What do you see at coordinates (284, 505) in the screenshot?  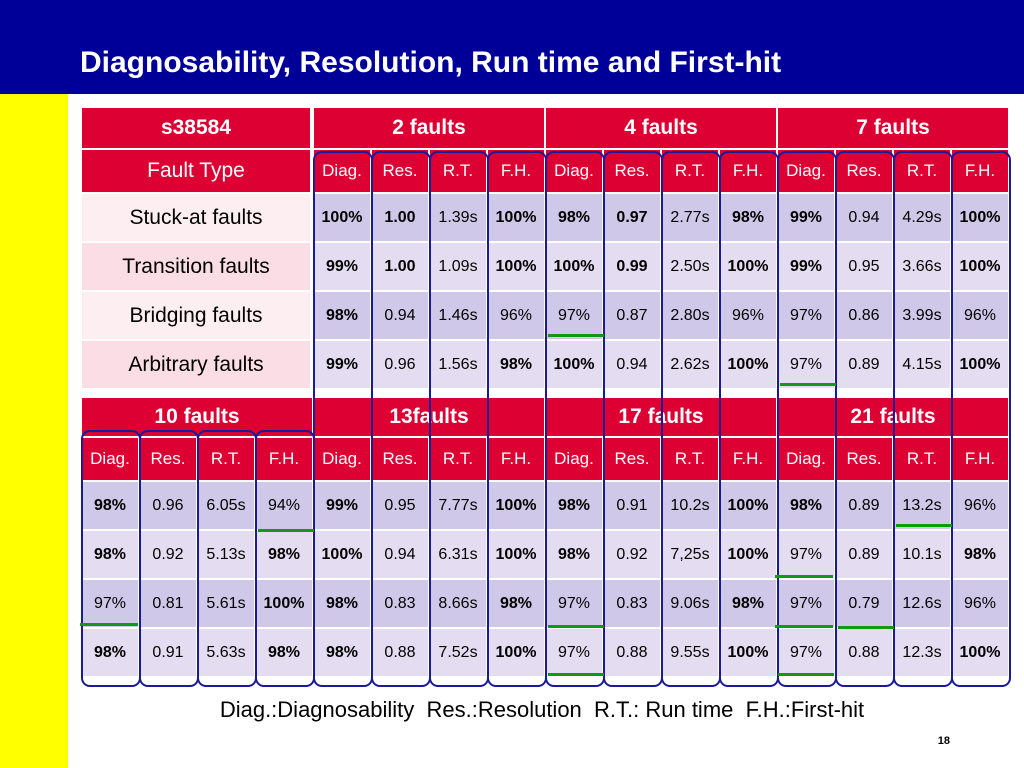 I see `data-cell: 94%` at bounding box center [284, 505].